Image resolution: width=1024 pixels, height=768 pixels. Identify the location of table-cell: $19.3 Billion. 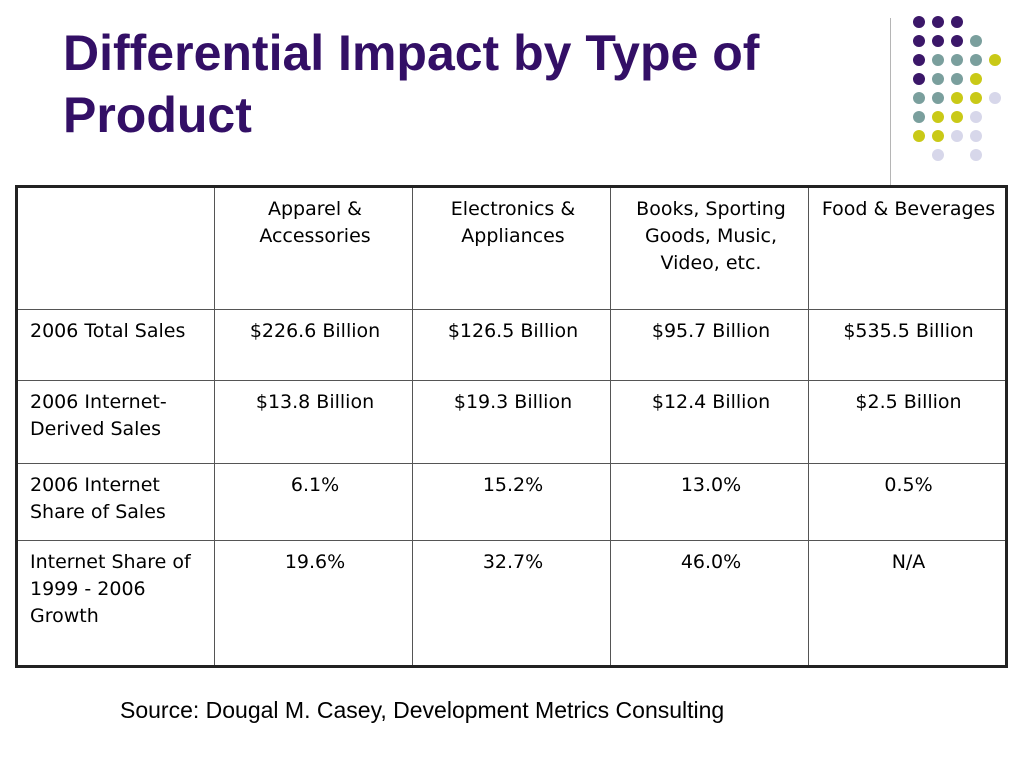
(511, 422).